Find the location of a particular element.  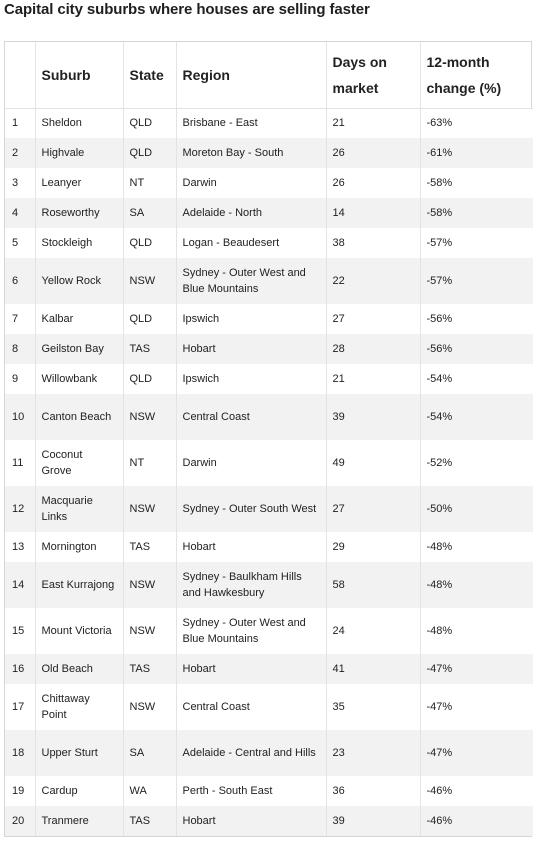

cell-rank: 12 is located at coordinates (20, 509).